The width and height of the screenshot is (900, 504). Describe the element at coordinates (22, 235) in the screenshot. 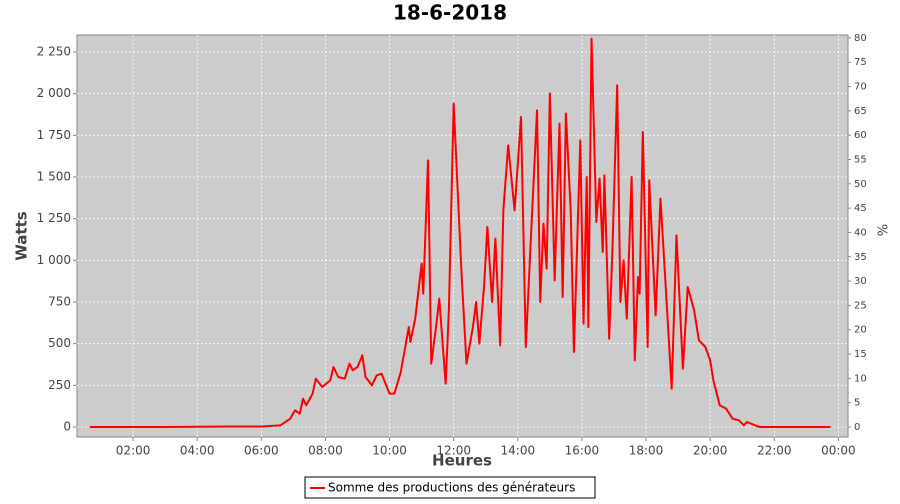

I see `y-axis-label: Watts` at that location.